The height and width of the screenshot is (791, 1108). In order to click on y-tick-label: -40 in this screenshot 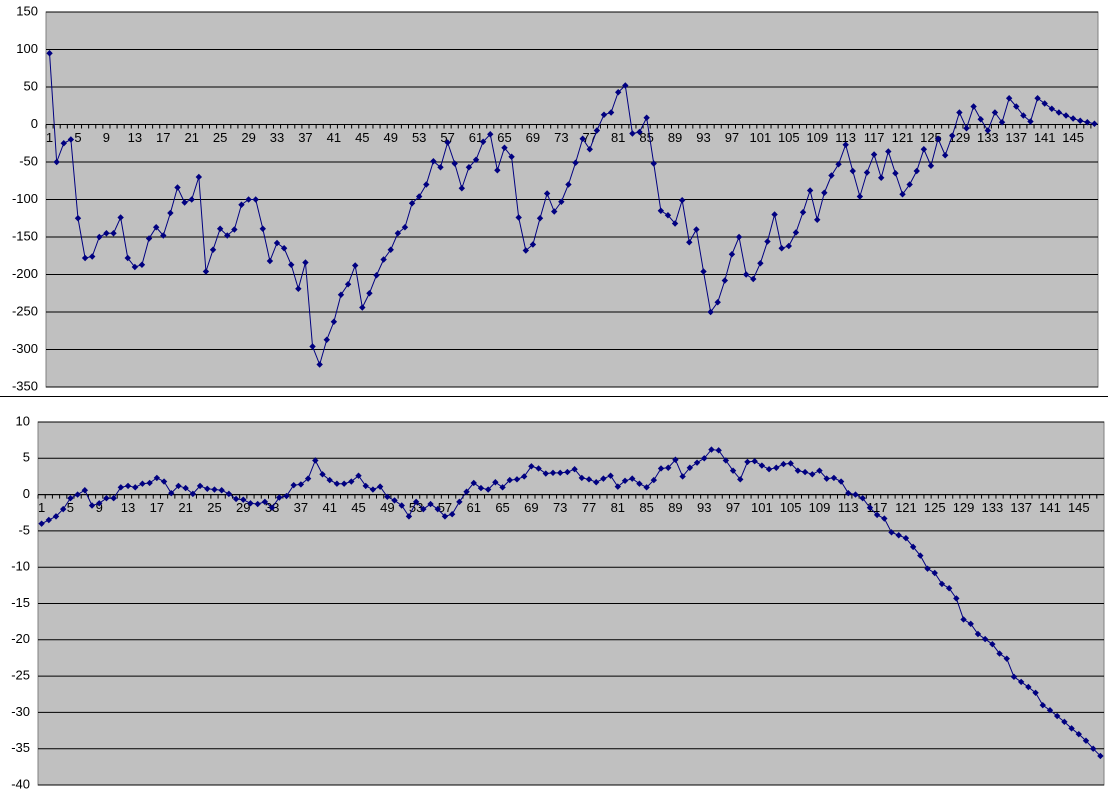, I will do `click(20, 783)`.